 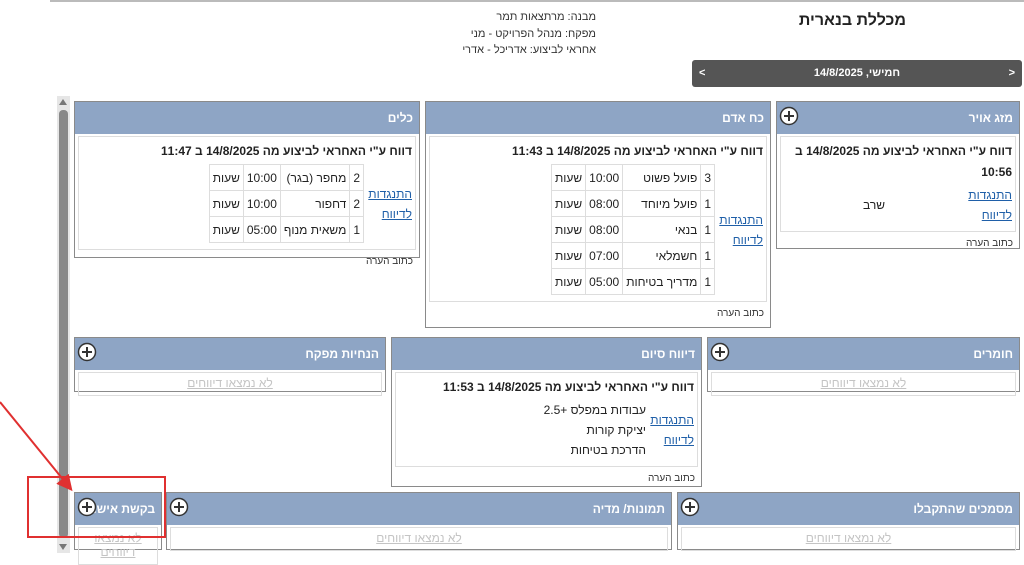 I want to click on panel-header: כח אדם, so click(x=598, y=118).